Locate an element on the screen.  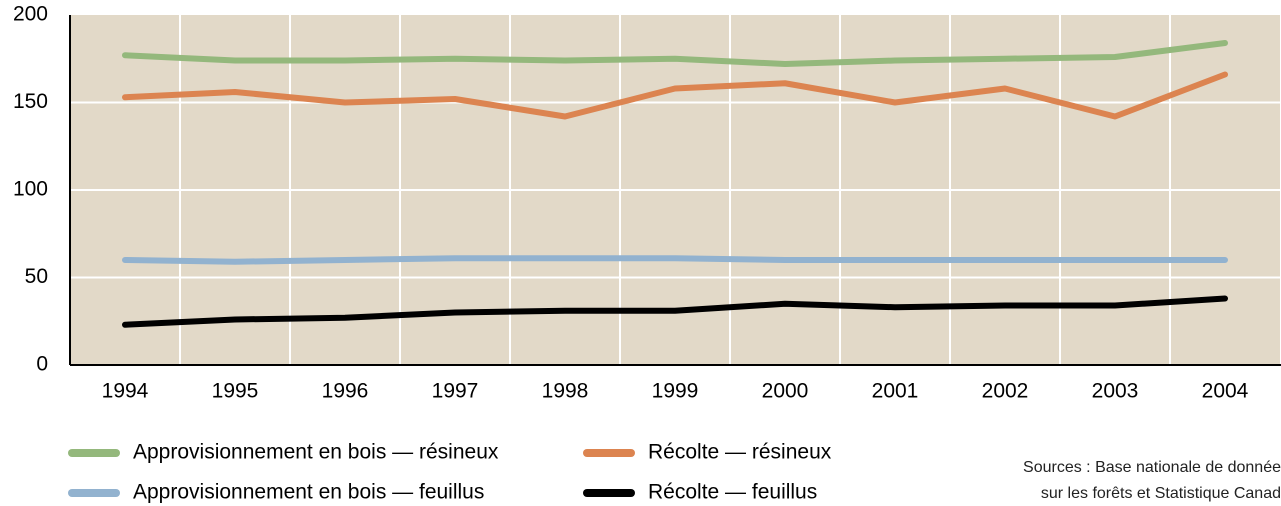
source-note: sur les forêts et Statistique Canad is located at coordinates (1161, 493).